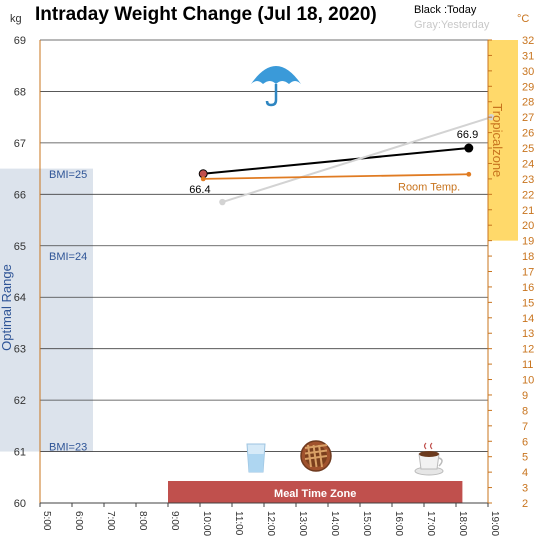 This screenshot has width=535, height=539. What do you see at coordinates (271, 95) in the screenshot?
I see `umbrella-handle` at bounding box center [271, 95].